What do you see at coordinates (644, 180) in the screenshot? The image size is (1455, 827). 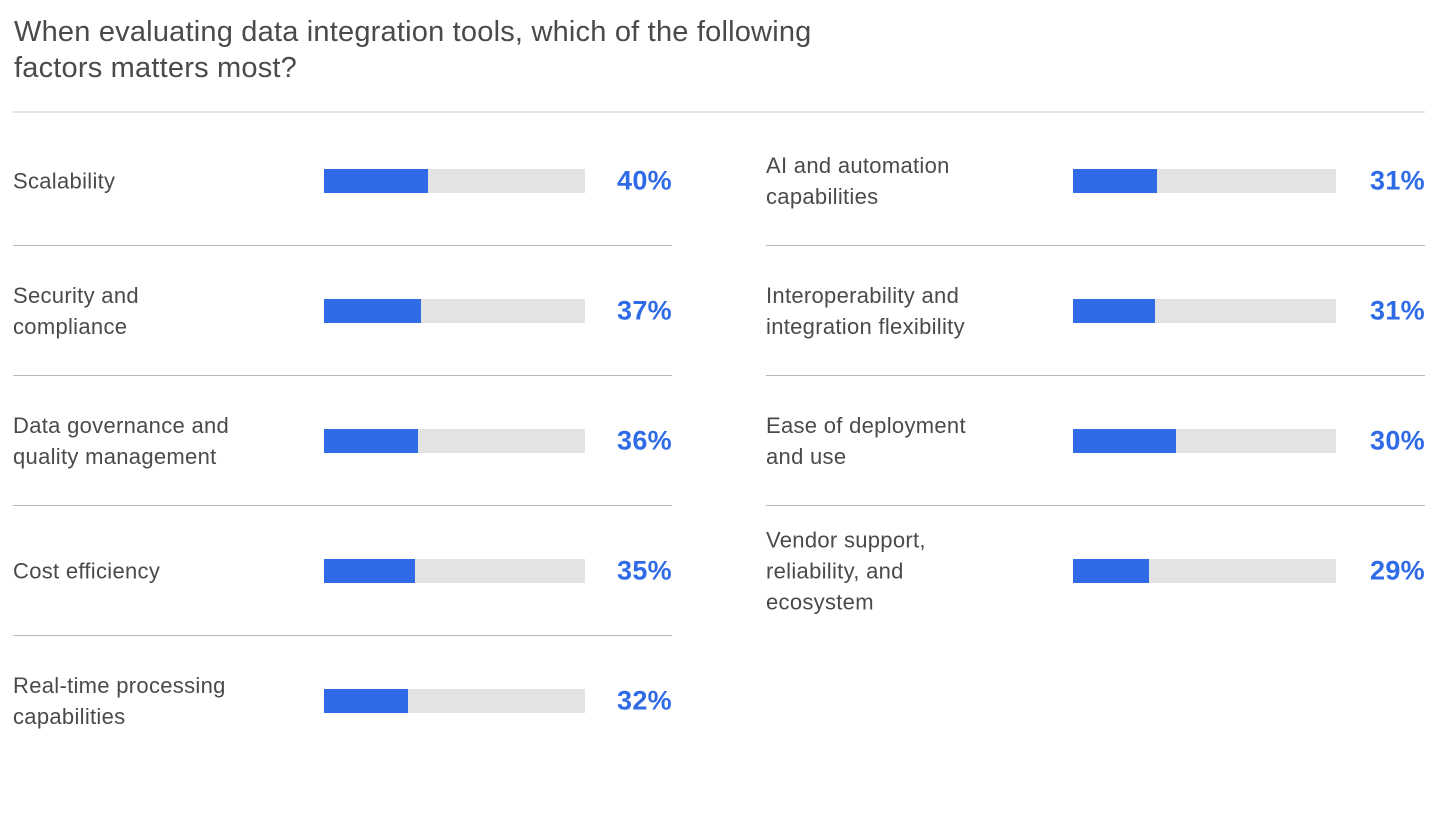 I see `bar-value-label: 40%` at bounding box center [644, 180].